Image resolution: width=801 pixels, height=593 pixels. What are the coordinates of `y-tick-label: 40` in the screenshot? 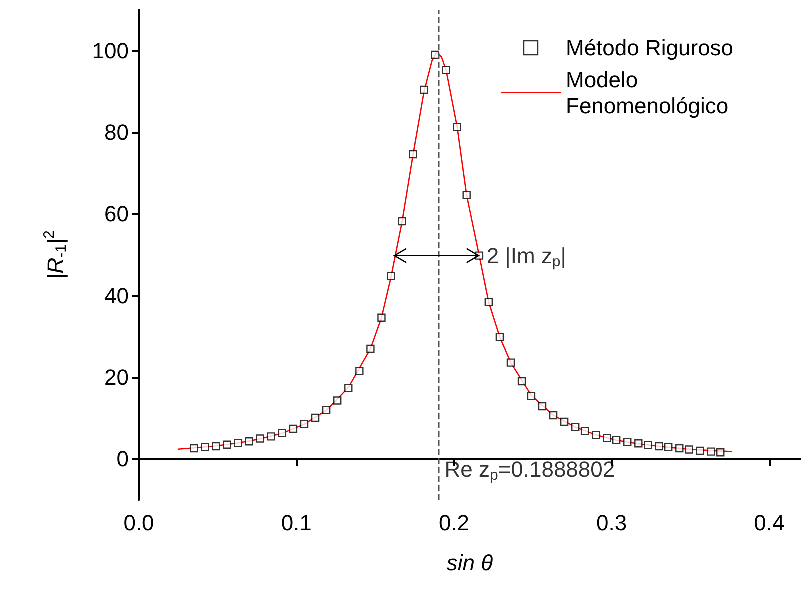 It's located at (116, 295).